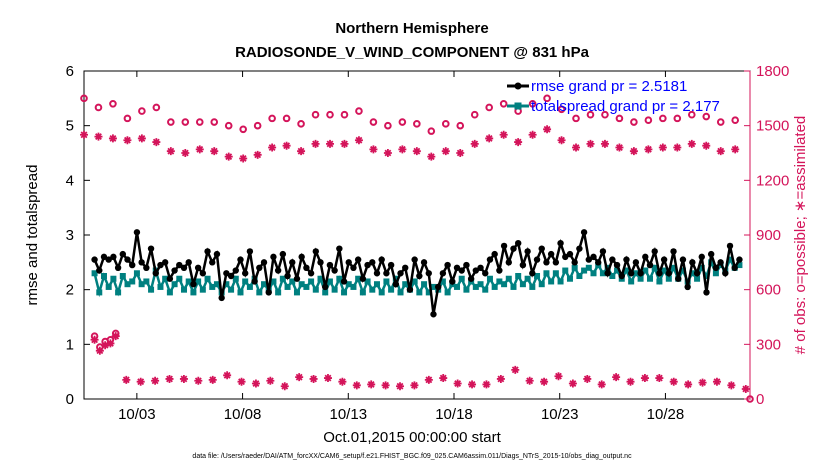 This screenshot has height=470, width=830. I want to click on y-tick-label-left: 2, so click(70, 290).